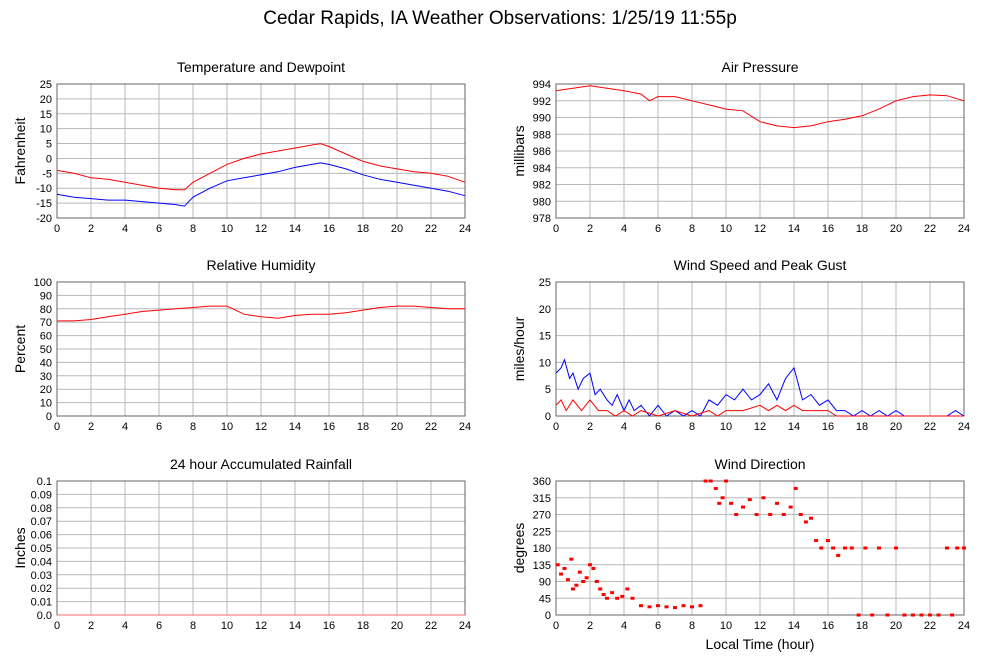 This screenshot has width=1000, height=660. Describe the element at coordinates (542, 186) in the screenshot. I see `y-tick-label: 982` at that location.